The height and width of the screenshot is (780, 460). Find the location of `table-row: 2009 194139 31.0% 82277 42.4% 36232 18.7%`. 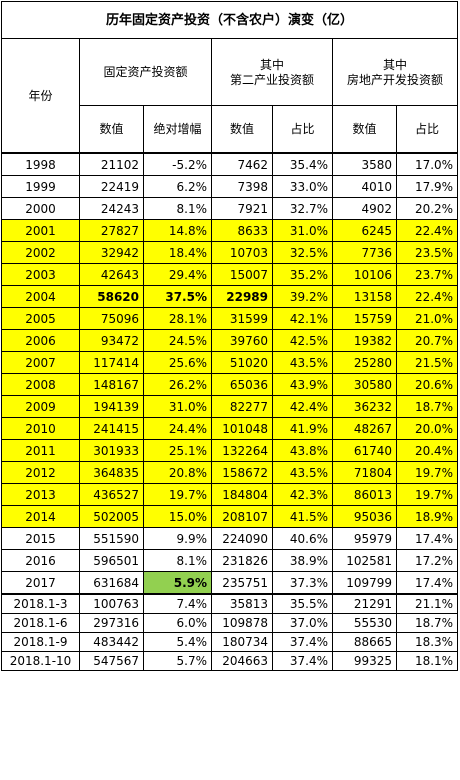

table-row: 2009 194139 31.0% 82277 42.4% 36232 18.7% is located at coordinates (230, 406).